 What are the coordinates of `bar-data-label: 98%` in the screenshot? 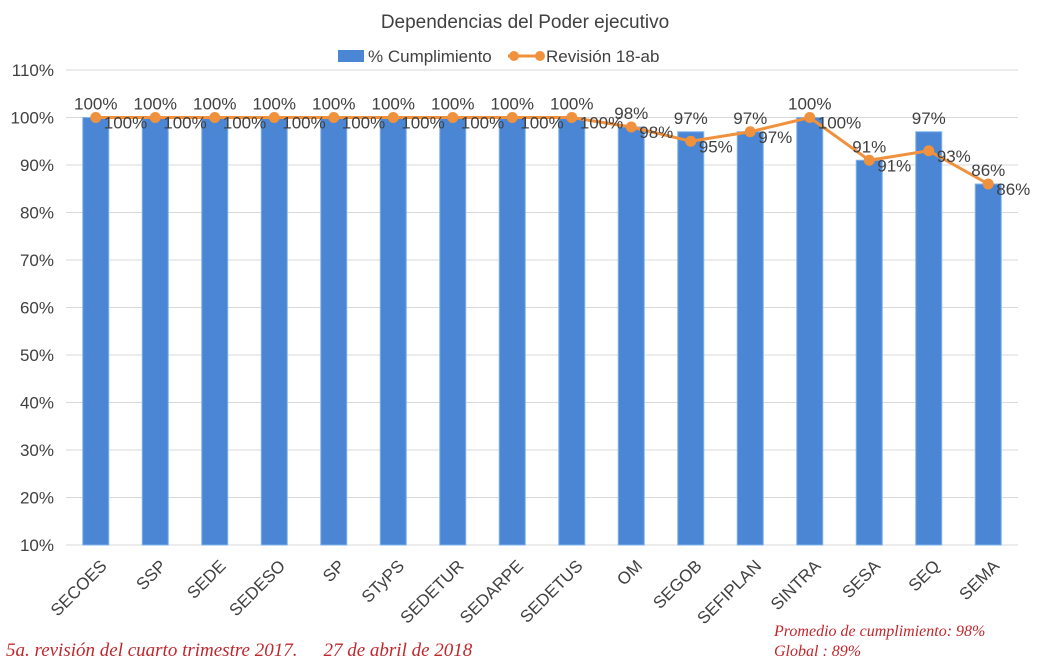 It's located at (631, 113).